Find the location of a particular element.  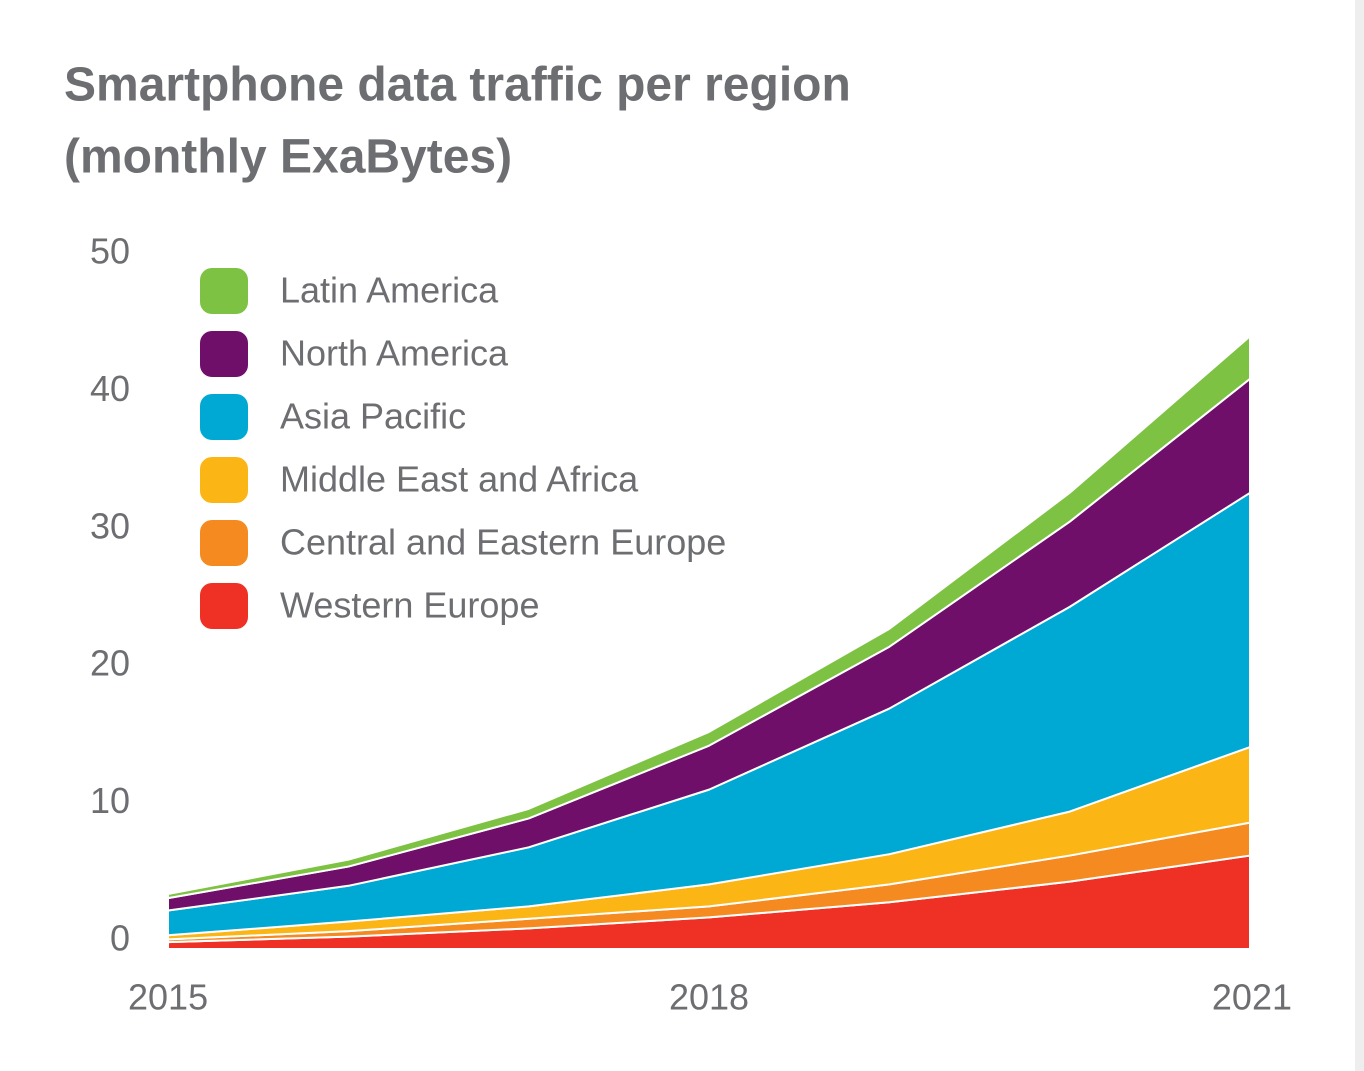

y-tick-label: 20 is located at coordinates (110, 663).